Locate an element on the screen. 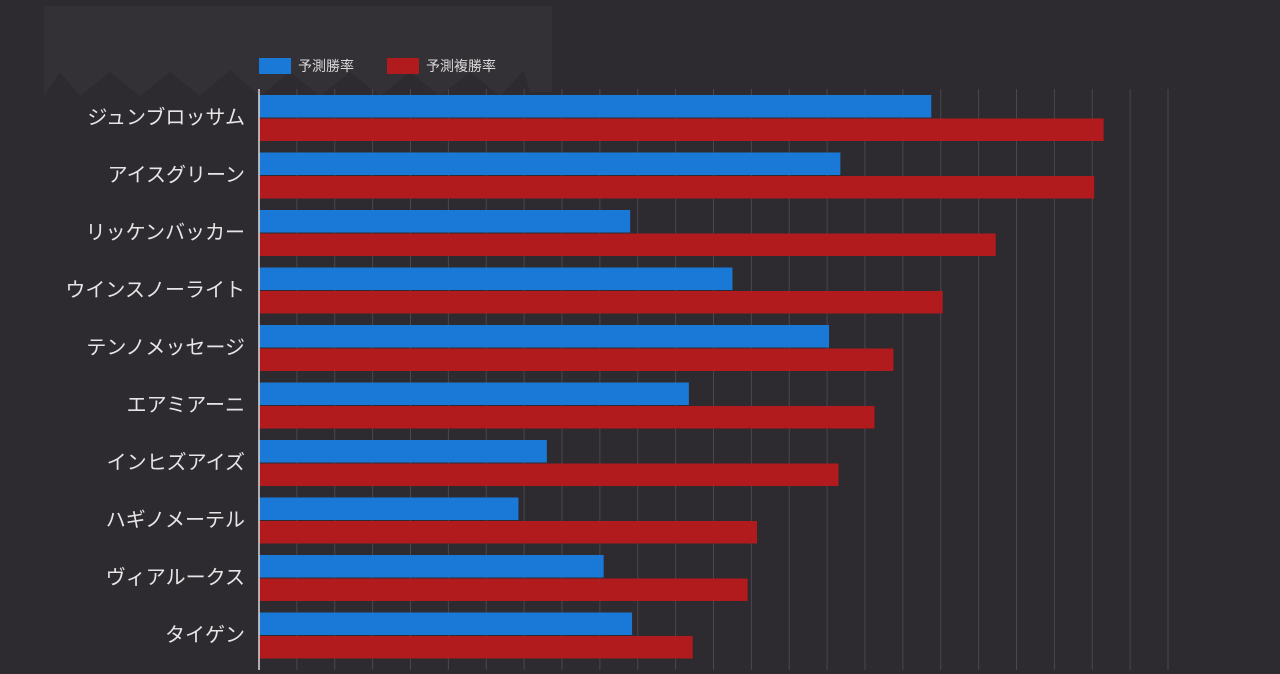 This screenshot has height=674, width=1280. category-label: テンノメッセージ is located at coordinates (165, 347).